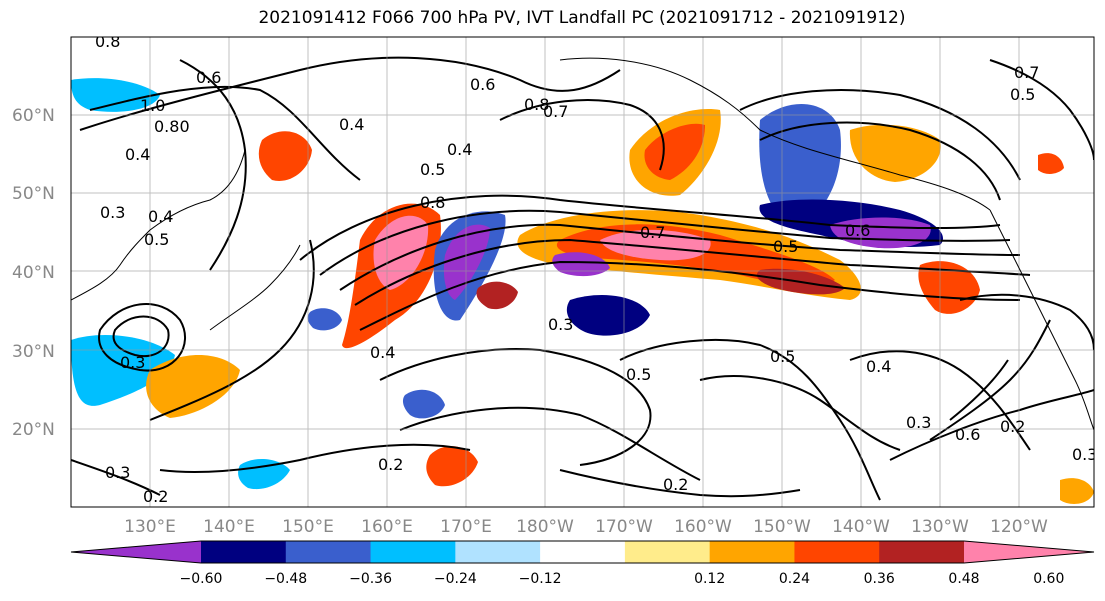 This screenshot has width=1105, height=601. Describe the element at coordinates (1019, 527) in the screenshot. I see `lon-label: 120°W` at that location.